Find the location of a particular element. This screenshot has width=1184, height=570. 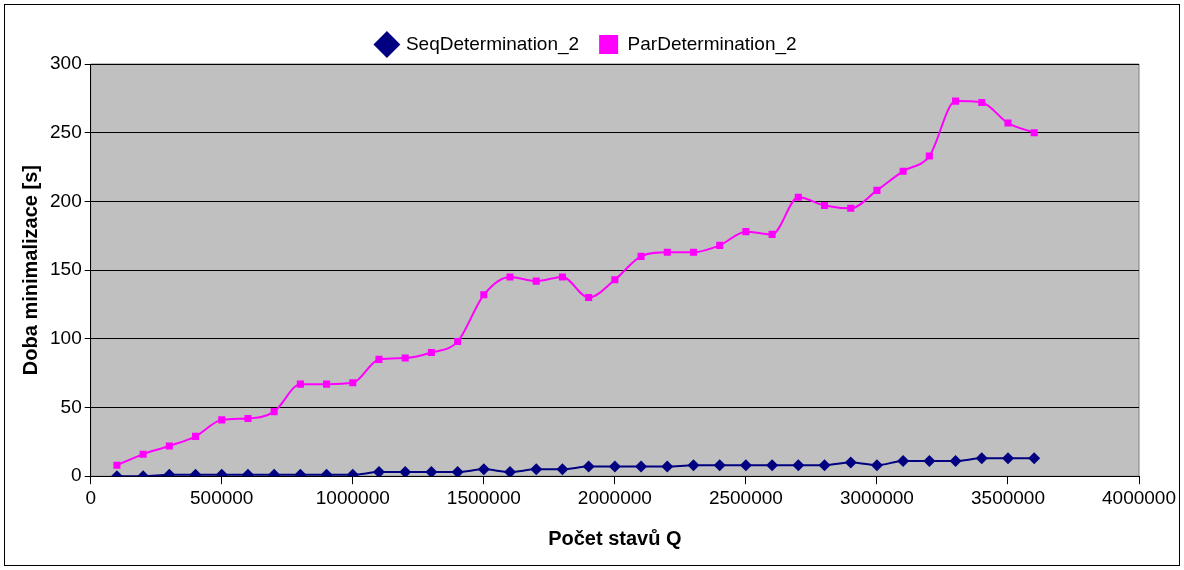

x-tick-label: 3500000 is located at coordinates (1007, 497).